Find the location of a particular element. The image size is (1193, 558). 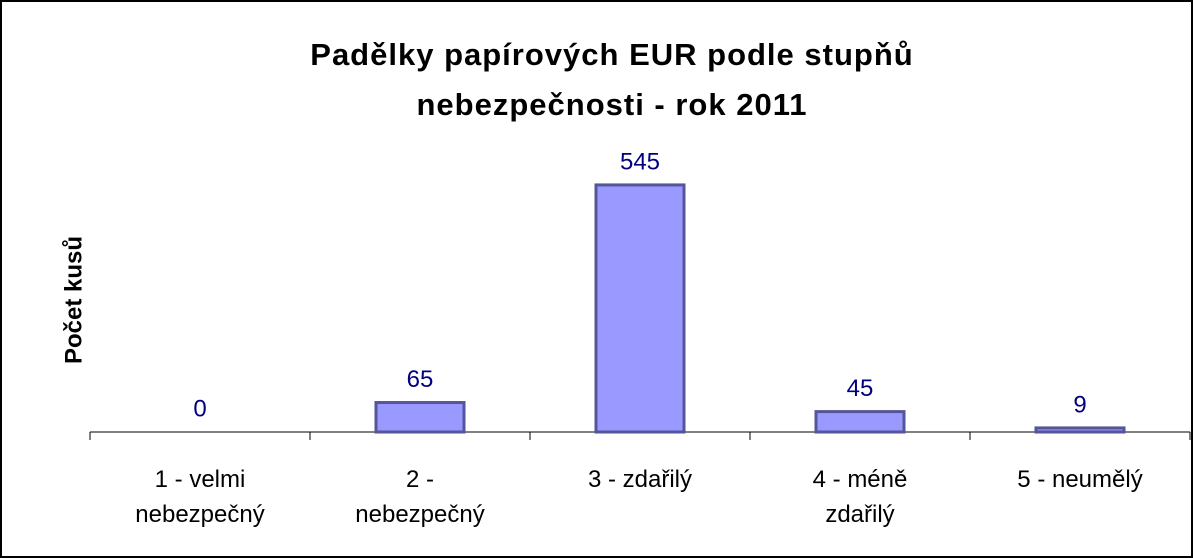

data-label: 45 is located at coordinates (860, 388).